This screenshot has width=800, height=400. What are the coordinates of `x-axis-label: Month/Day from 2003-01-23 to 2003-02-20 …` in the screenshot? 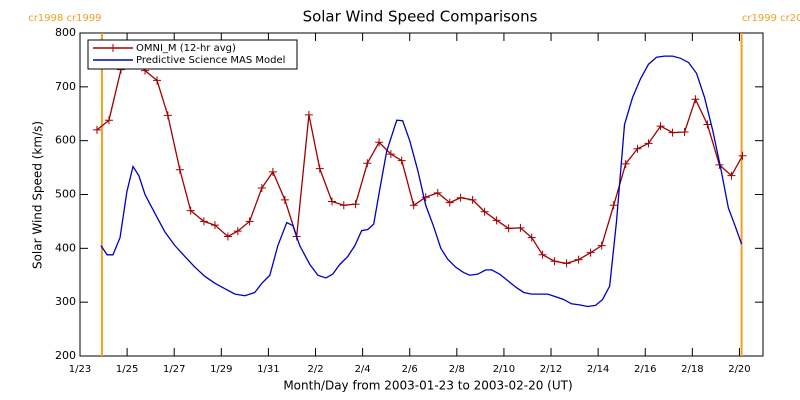 It's located at (427, 386).